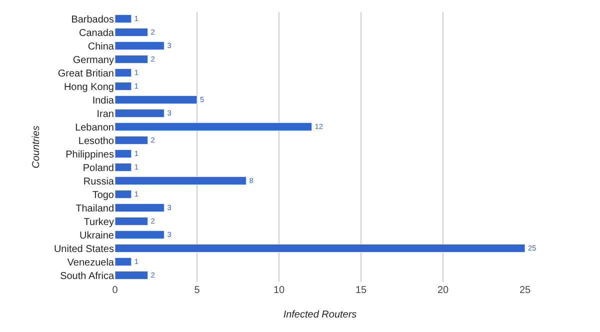  I want to click on x-tick-label: 25, so click(525, 290).